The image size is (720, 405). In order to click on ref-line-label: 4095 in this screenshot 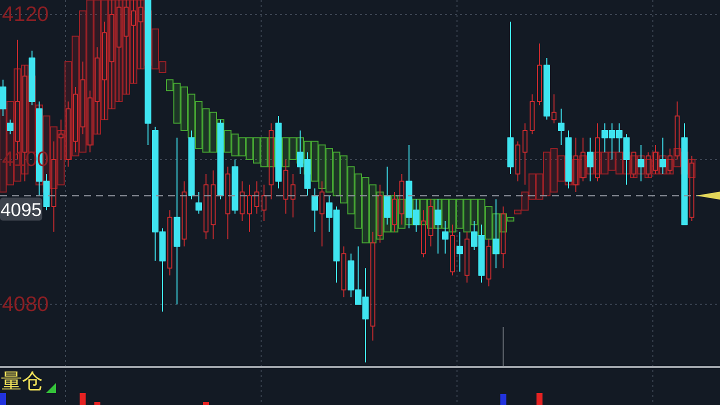, I will do `click(21, 209)`.